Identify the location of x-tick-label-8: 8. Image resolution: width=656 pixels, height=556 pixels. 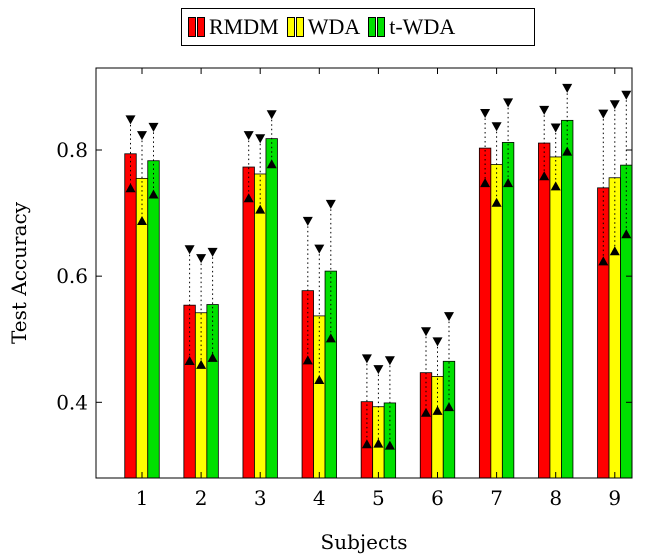
(555, 498).